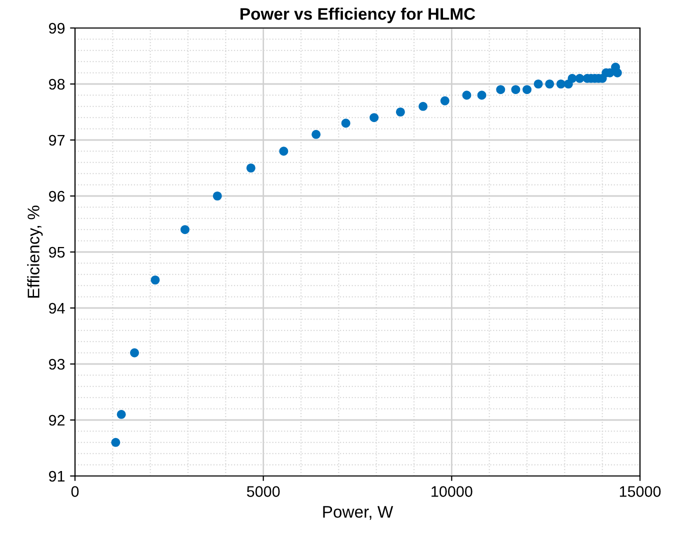 The image size is (694, 546). What do you see at coordinates (57, 308) in the screenshot?
I see `y-tick-label: 94` at bounding box center [57, 308].